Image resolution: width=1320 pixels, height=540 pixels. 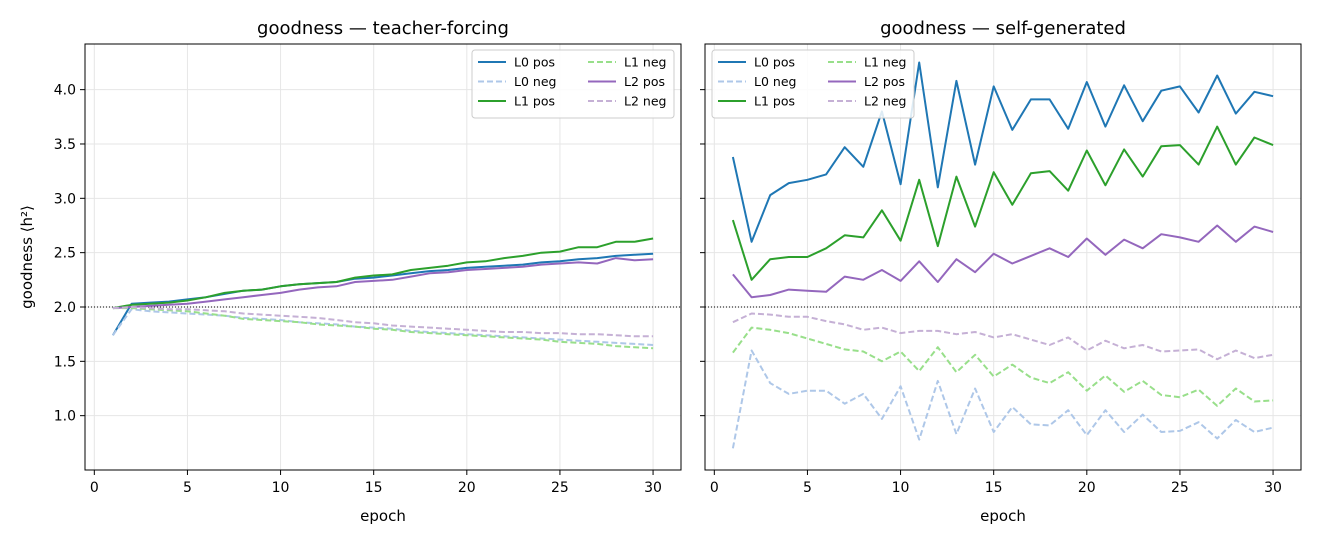 What do you see at coordinates (65, 362) in the screenshot?
I see `y-tick-label: 1.5` at bounding box center [65, 362].